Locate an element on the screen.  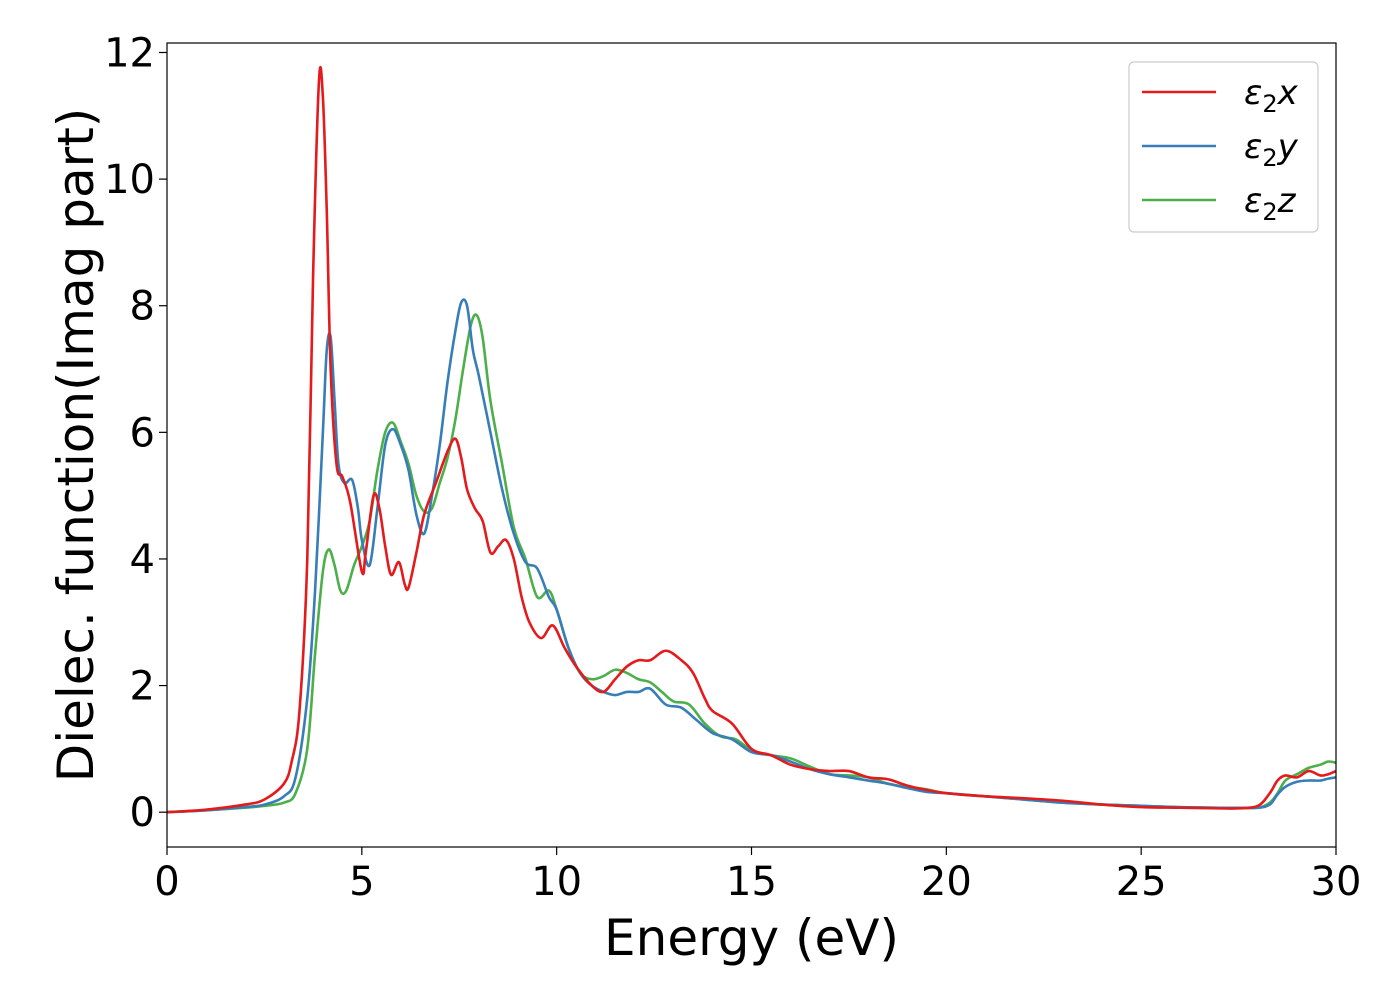
y-tick-label: 10 is located at coordinates (129, 180).